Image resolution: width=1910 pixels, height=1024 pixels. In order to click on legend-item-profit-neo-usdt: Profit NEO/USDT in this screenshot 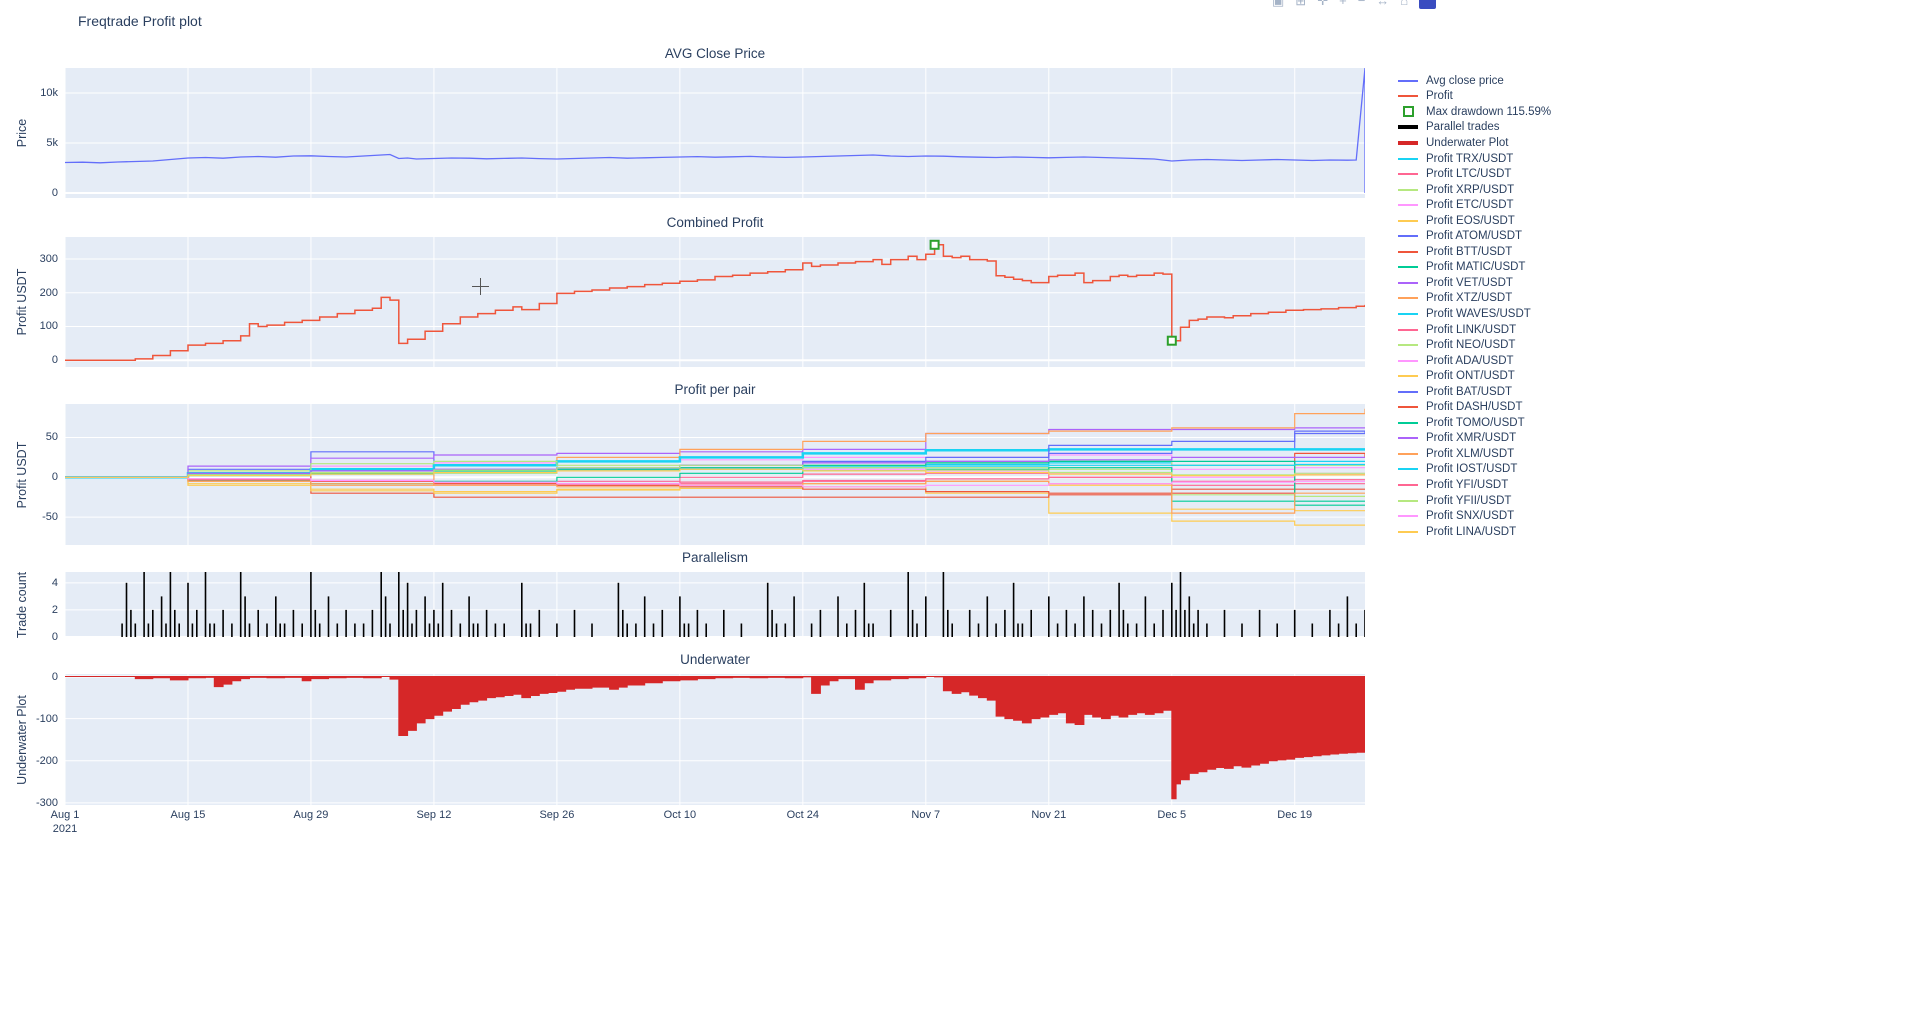, I will do `click(1474, 345)`.